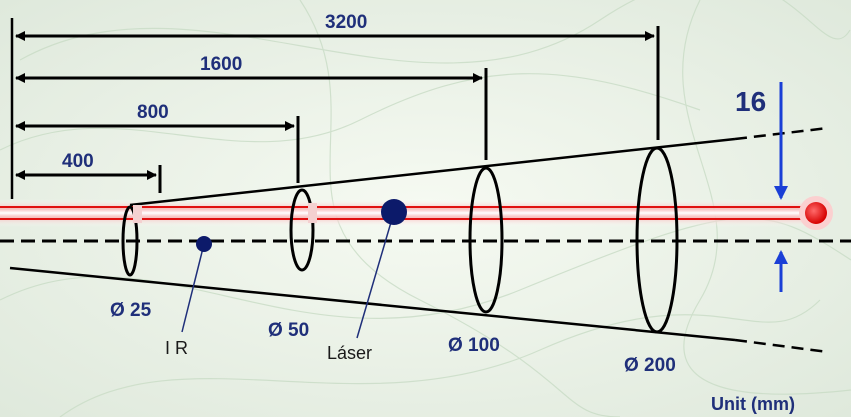  I want to click on distance-label-1600: 1600, so click(221, 64).